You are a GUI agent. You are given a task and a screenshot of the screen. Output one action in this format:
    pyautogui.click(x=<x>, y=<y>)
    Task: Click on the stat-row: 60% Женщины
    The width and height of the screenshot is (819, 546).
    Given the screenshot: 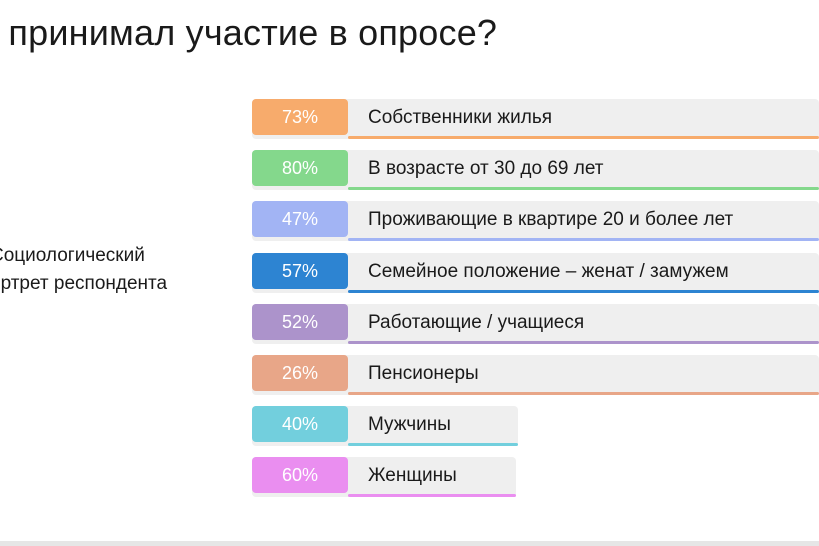 What is the action you would take?
    pyautogui.click(x=384, y=477)
    